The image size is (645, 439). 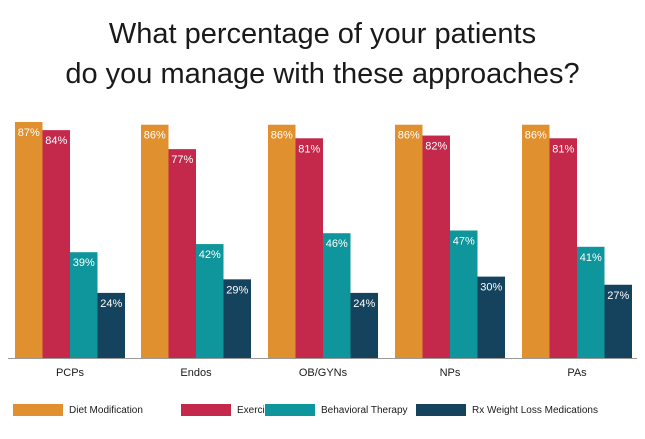 I want to click on legend-swatch-diet-modification, so click(x=38, y=410).